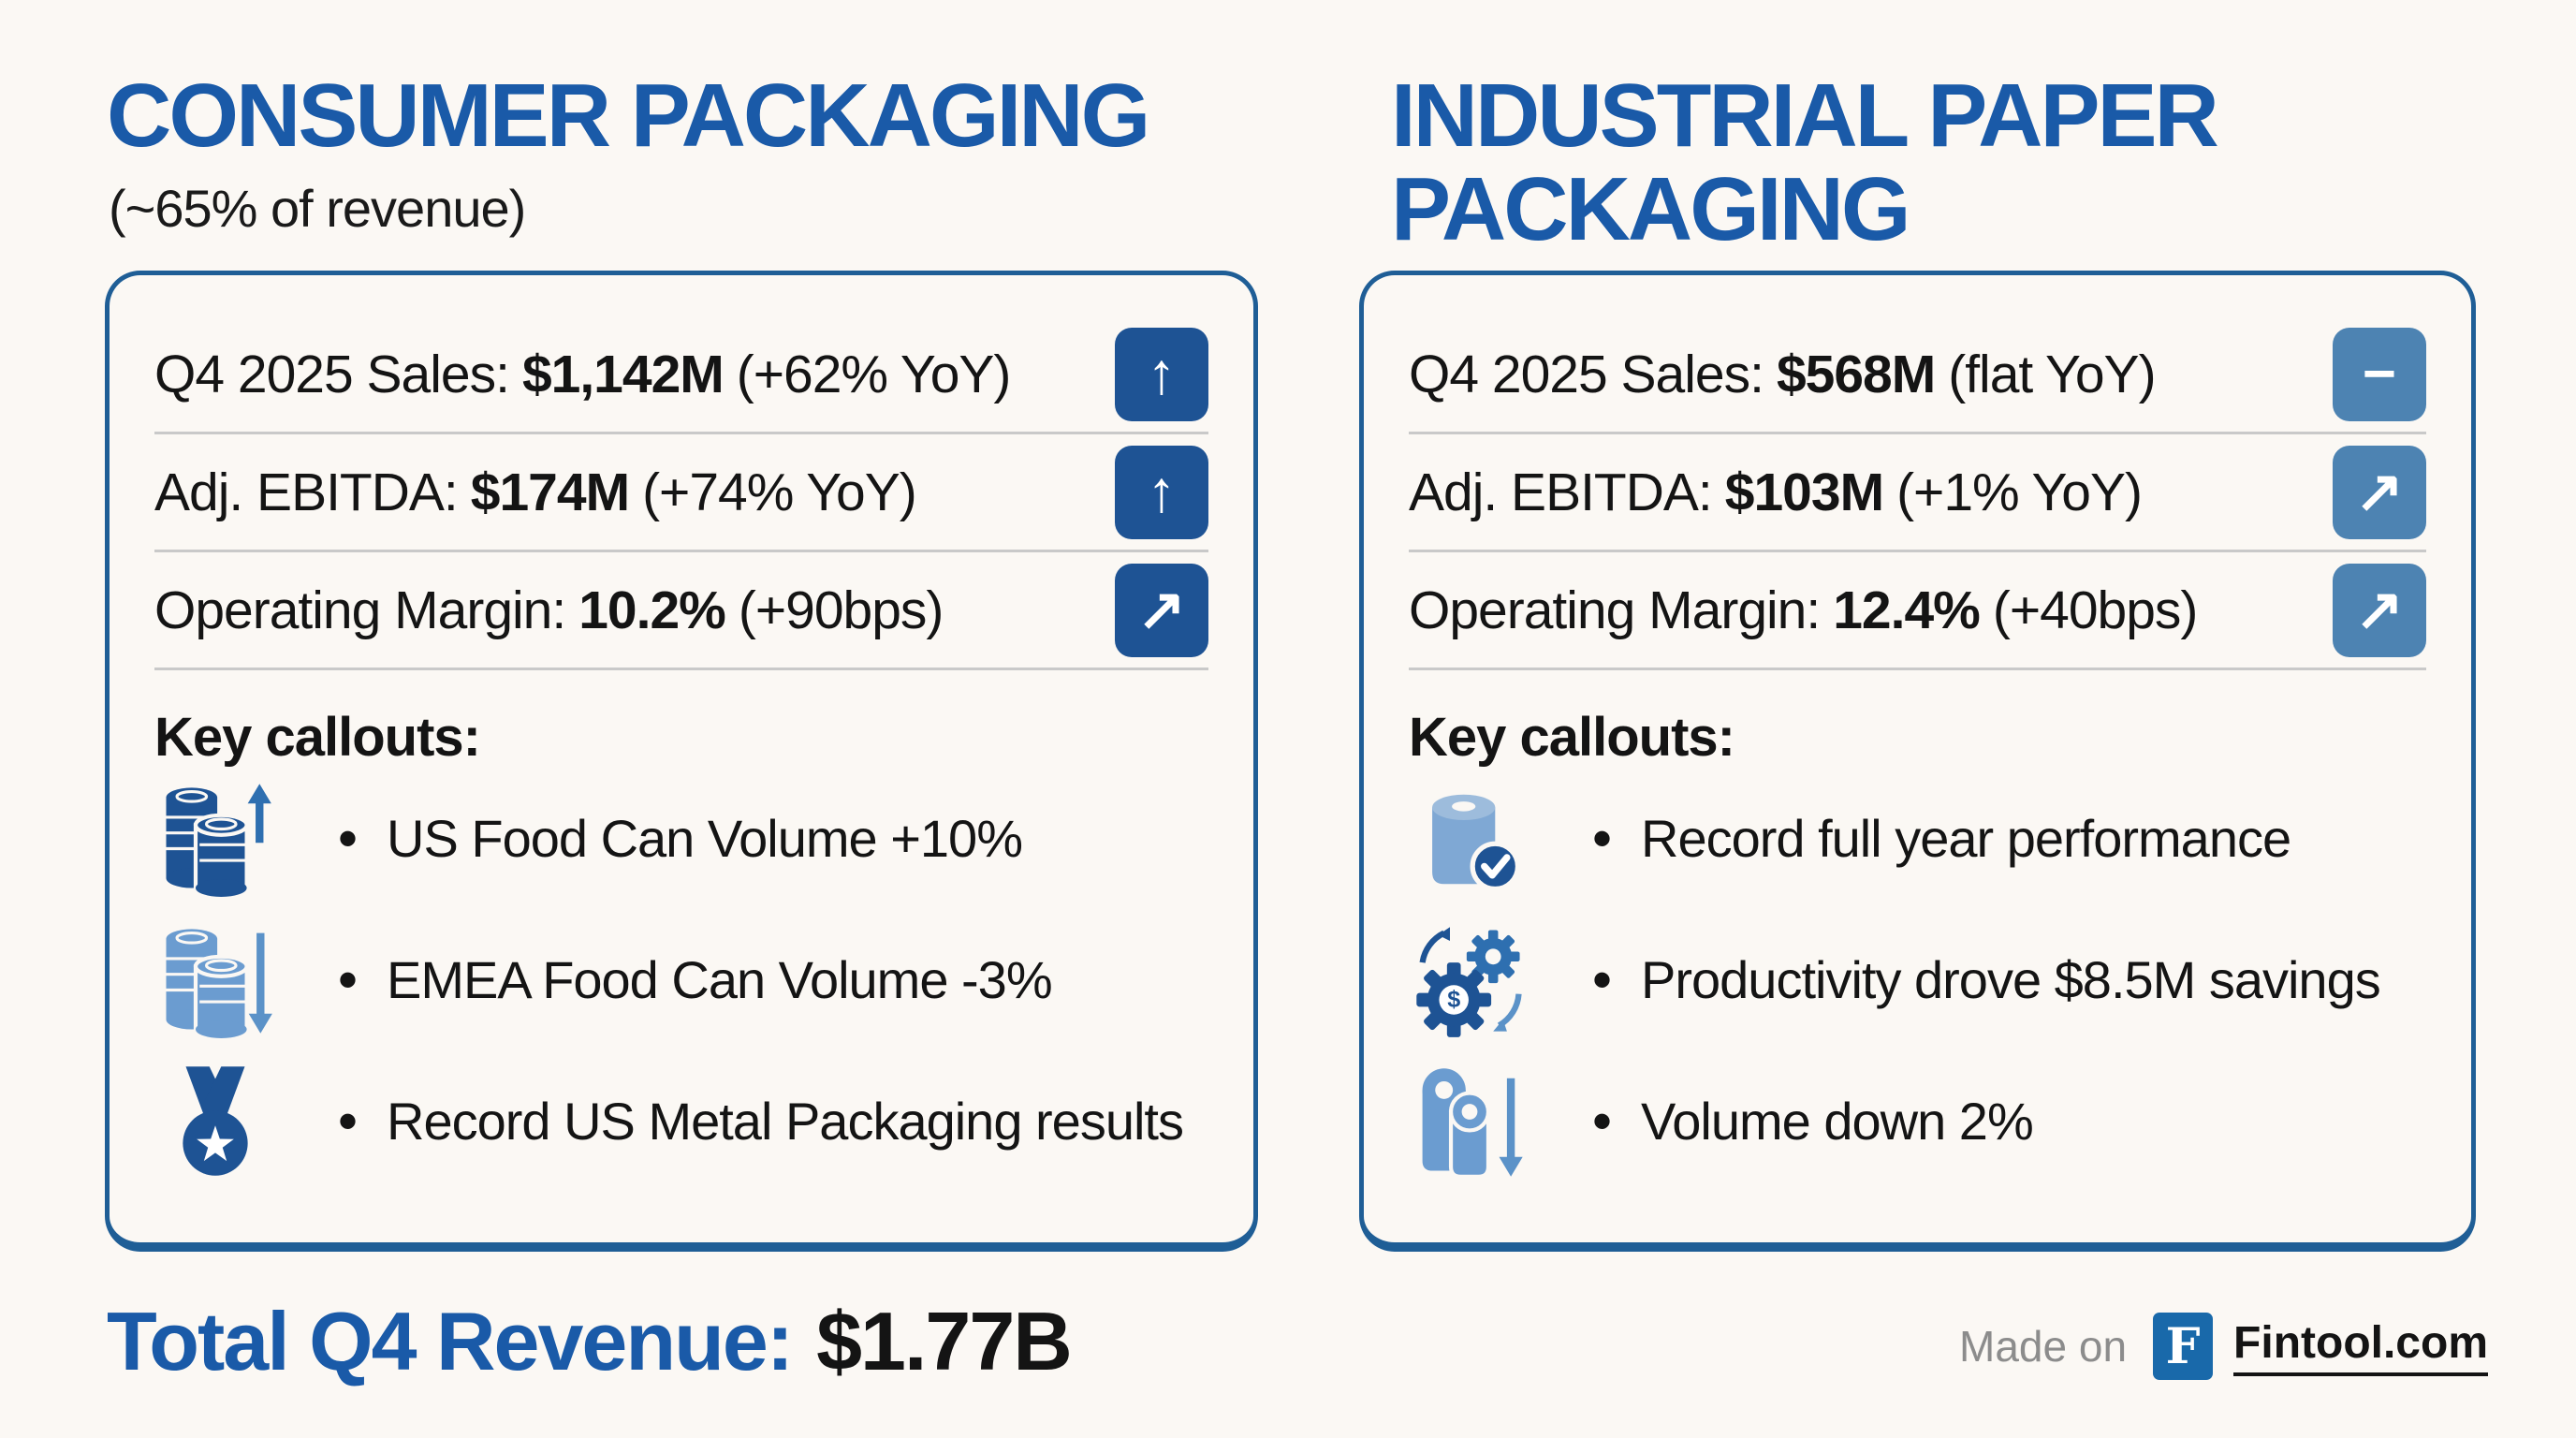  I want to click on stat-value: $174M, so click(550, 492).